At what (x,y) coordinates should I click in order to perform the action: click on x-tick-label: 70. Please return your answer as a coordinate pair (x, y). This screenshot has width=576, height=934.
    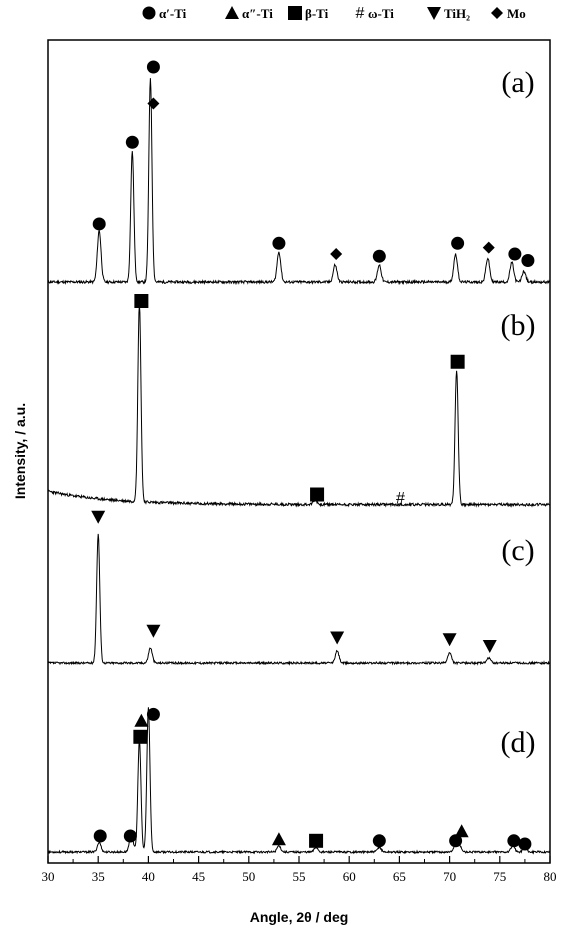
    Looking at the image, I should click on (449, 876).